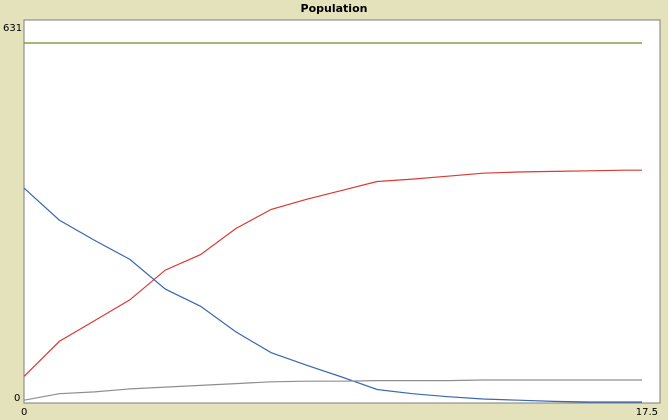 This screenshot has height=420, width=668. What do you see at coordinates (12, 28) in the screenshot?
I see `y-tick-label-max: 631` at bounding box center [12, 28].